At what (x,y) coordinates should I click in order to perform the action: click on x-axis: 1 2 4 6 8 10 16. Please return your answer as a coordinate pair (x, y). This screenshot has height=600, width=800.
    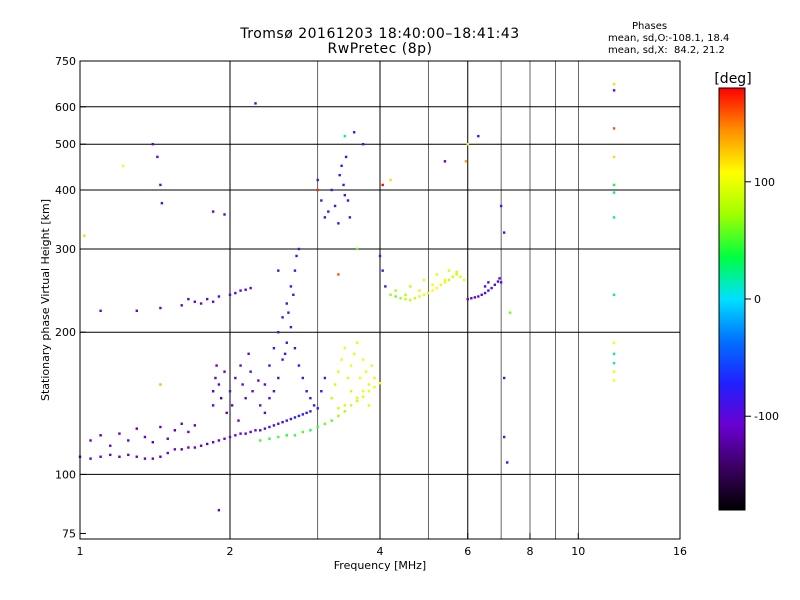
    Looking at the image, I should click on (382, 545).